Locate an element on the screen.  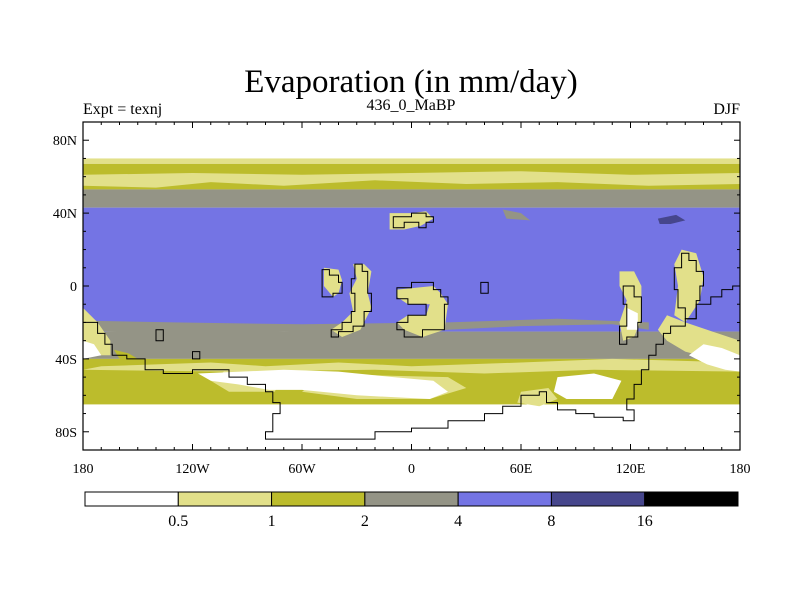
chart-title: Evaporation (in mm/day) is located at coordinates (411, 82).